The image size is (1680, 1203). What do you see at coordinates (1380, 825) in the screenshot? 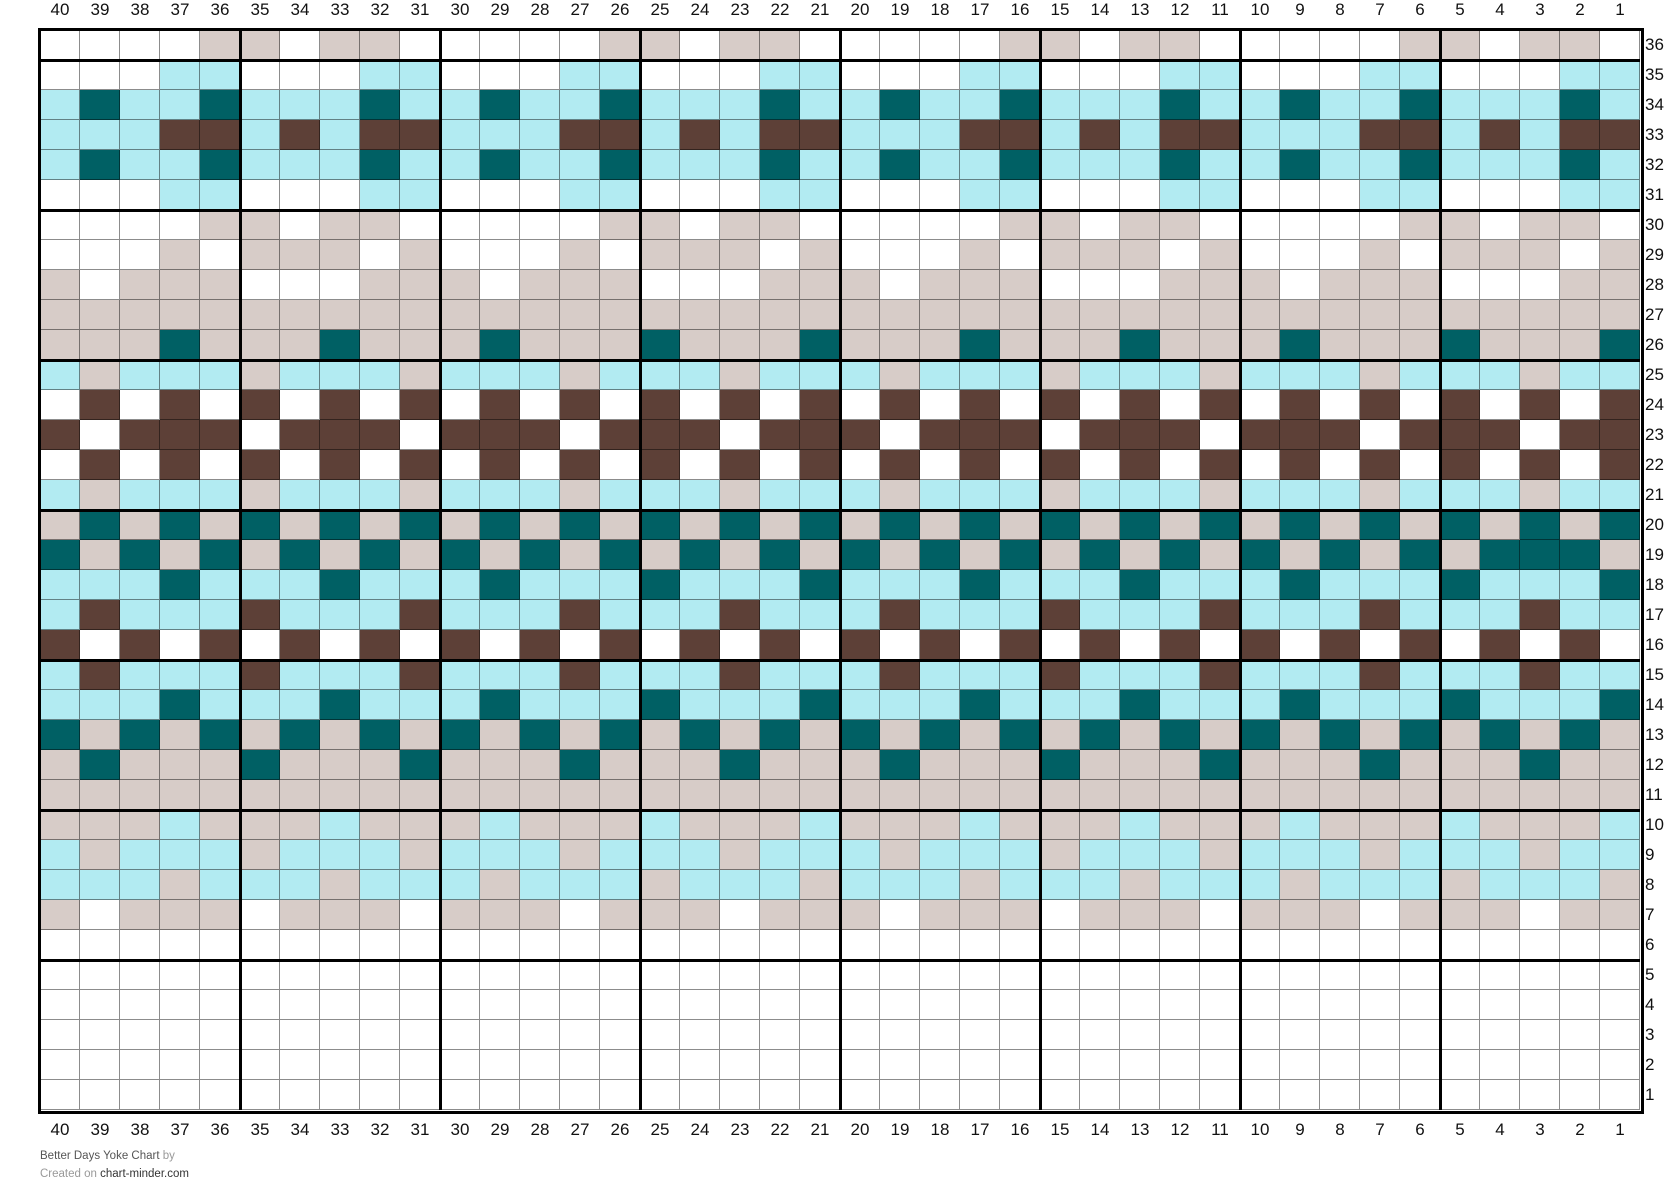
I see `stitch-cell-r10-c7` at bounding box center [1380, 825].